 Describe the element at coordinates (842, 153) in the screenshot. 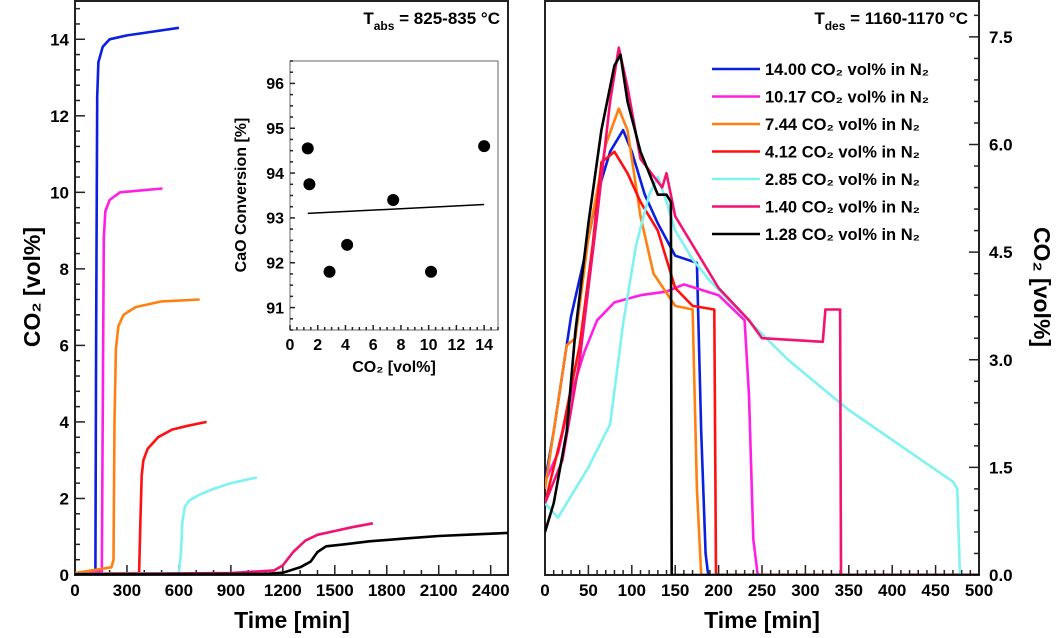

I see `legend-label: 4.12 CO₂ vol% in N₂` at that location.